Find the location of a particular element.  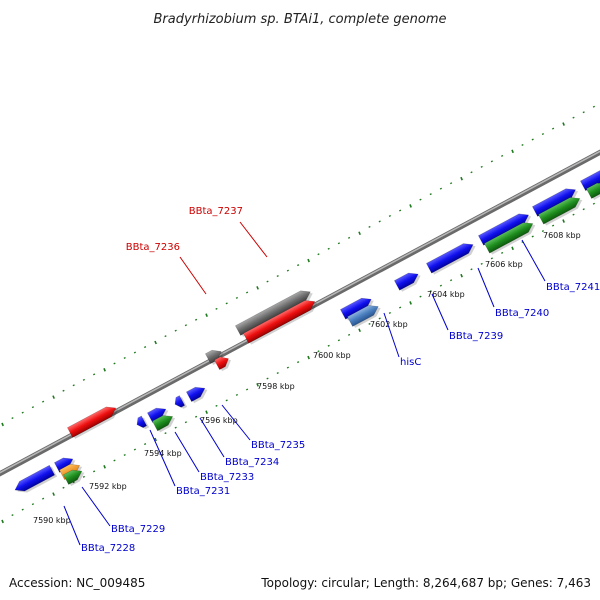

gene-label-text: hisC is located at coordinates (410, 362).